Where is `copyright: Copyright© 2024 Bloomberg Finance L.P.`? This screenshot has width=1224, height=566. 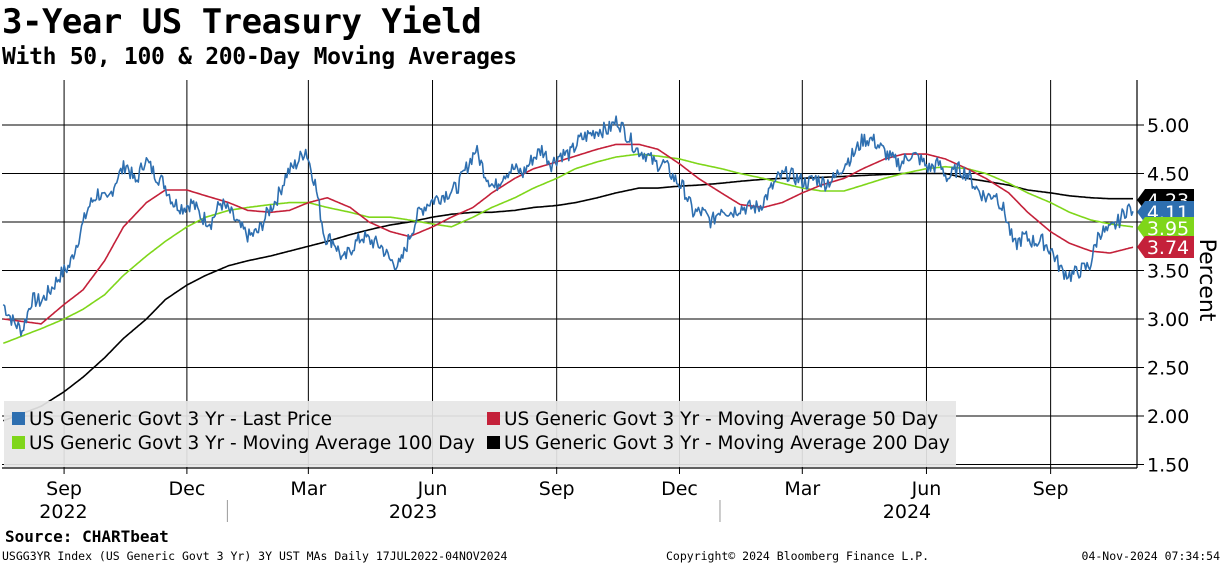 copyright: Copyright© 2024 Bloomberg Finance L.P. is located at coordinates (798, 556).